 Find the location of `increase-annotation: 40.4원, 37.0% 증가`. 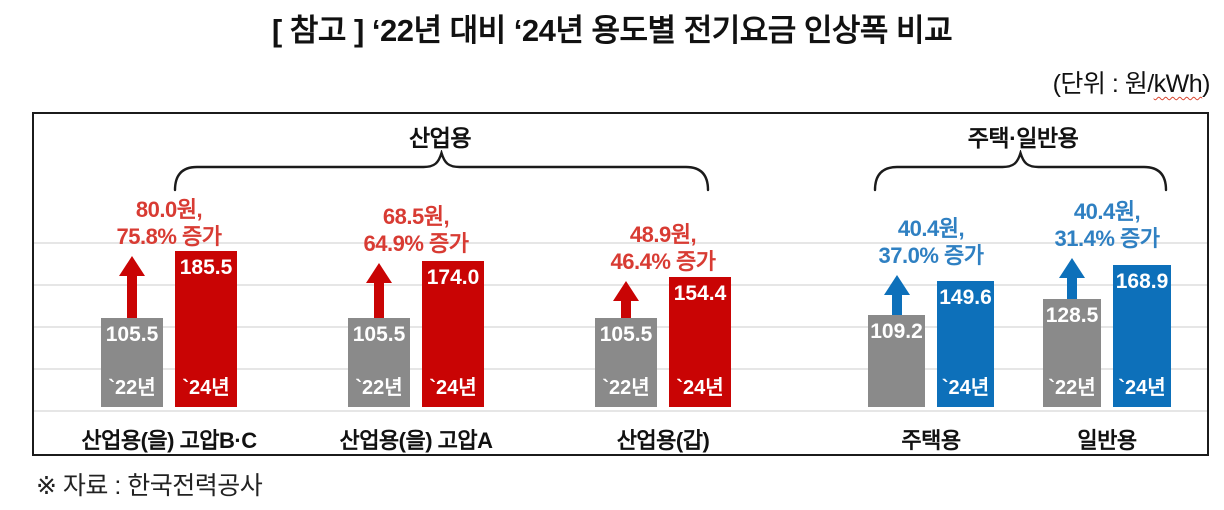

increase-annotation: 40.4원, 37.0% 증가 is located at coordinates (931, 242).